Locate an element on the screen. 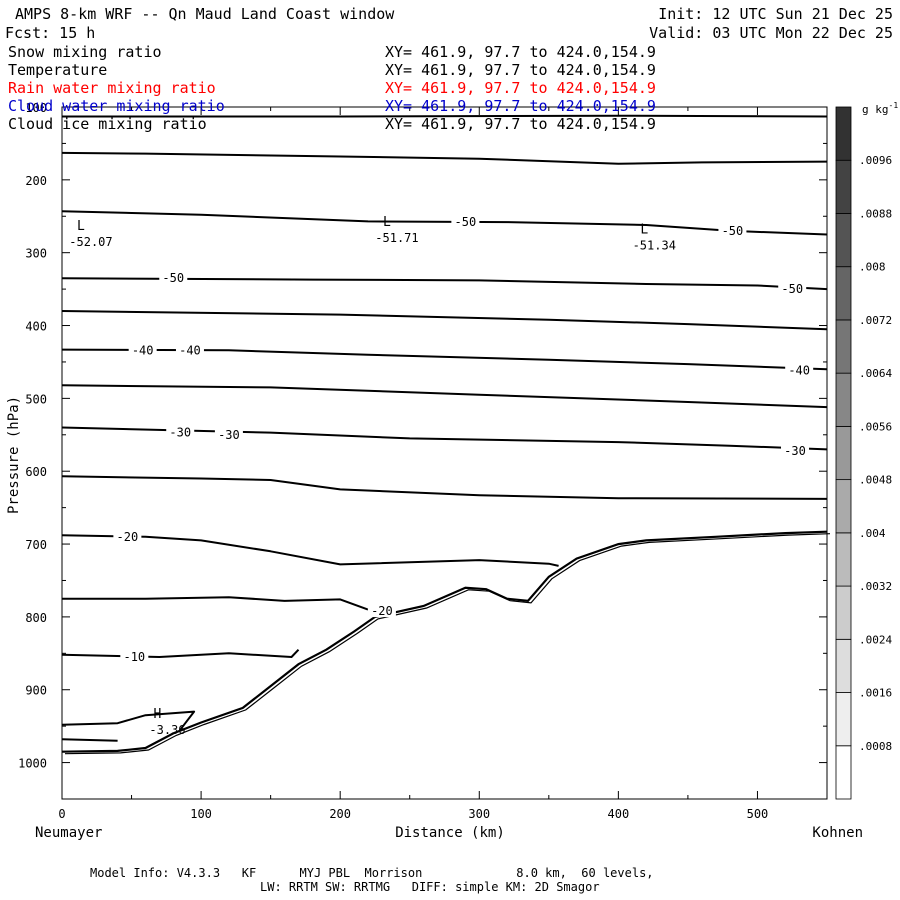 The image size is (900, 900). colorbar-label-10: .0088 is located at coordinates (875, 213).